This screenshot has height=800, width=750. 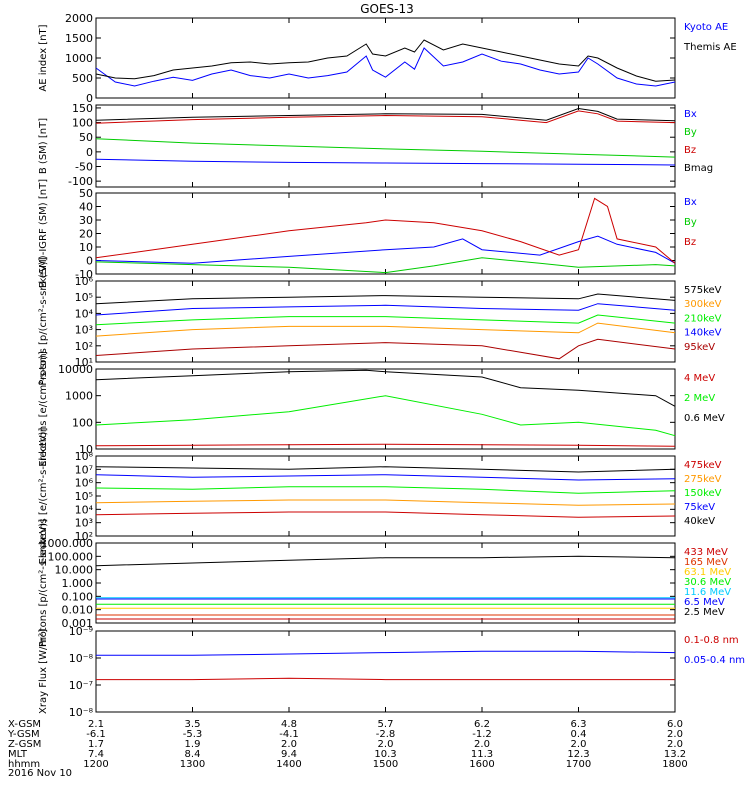 I want to click on y-tick-label: 0.001, so click(x=78, y=623).